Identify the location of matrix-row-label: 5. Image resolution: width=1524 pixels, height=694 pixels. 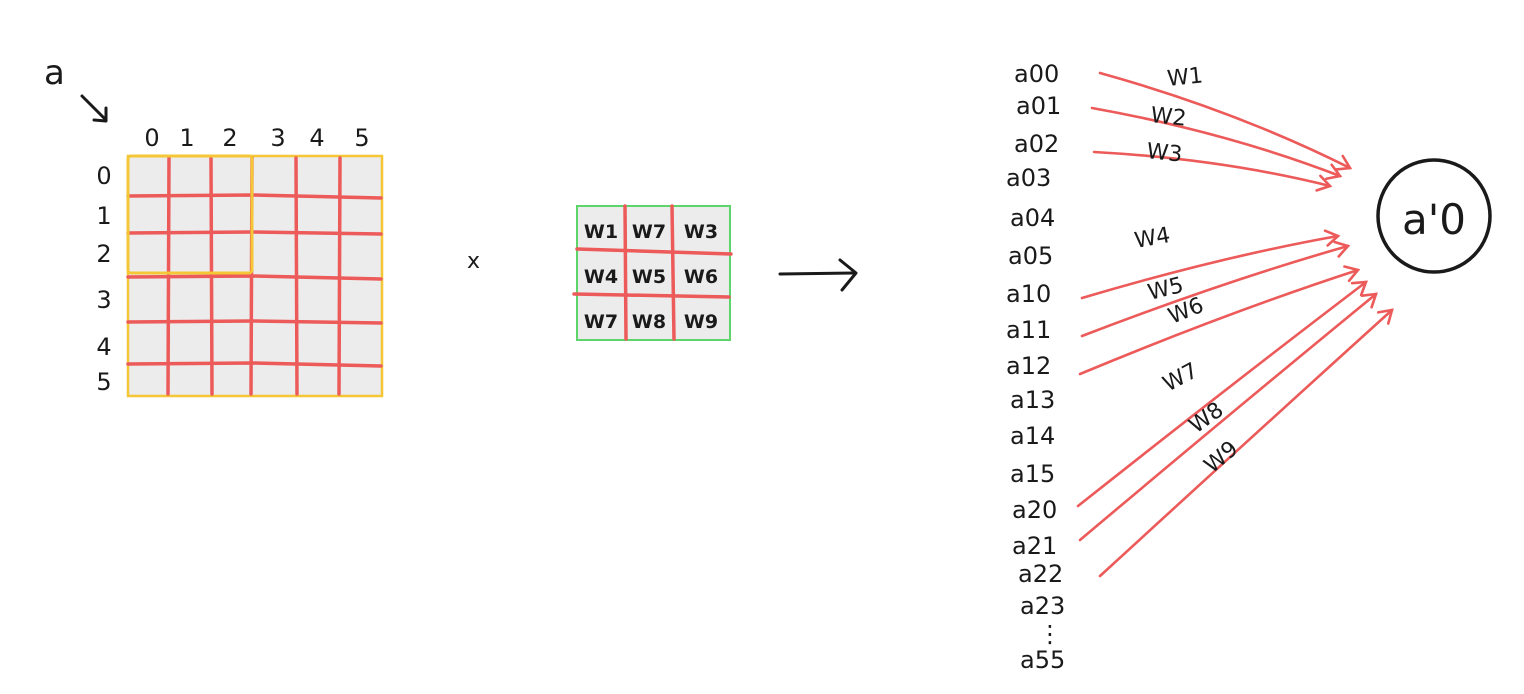
(103, 382).